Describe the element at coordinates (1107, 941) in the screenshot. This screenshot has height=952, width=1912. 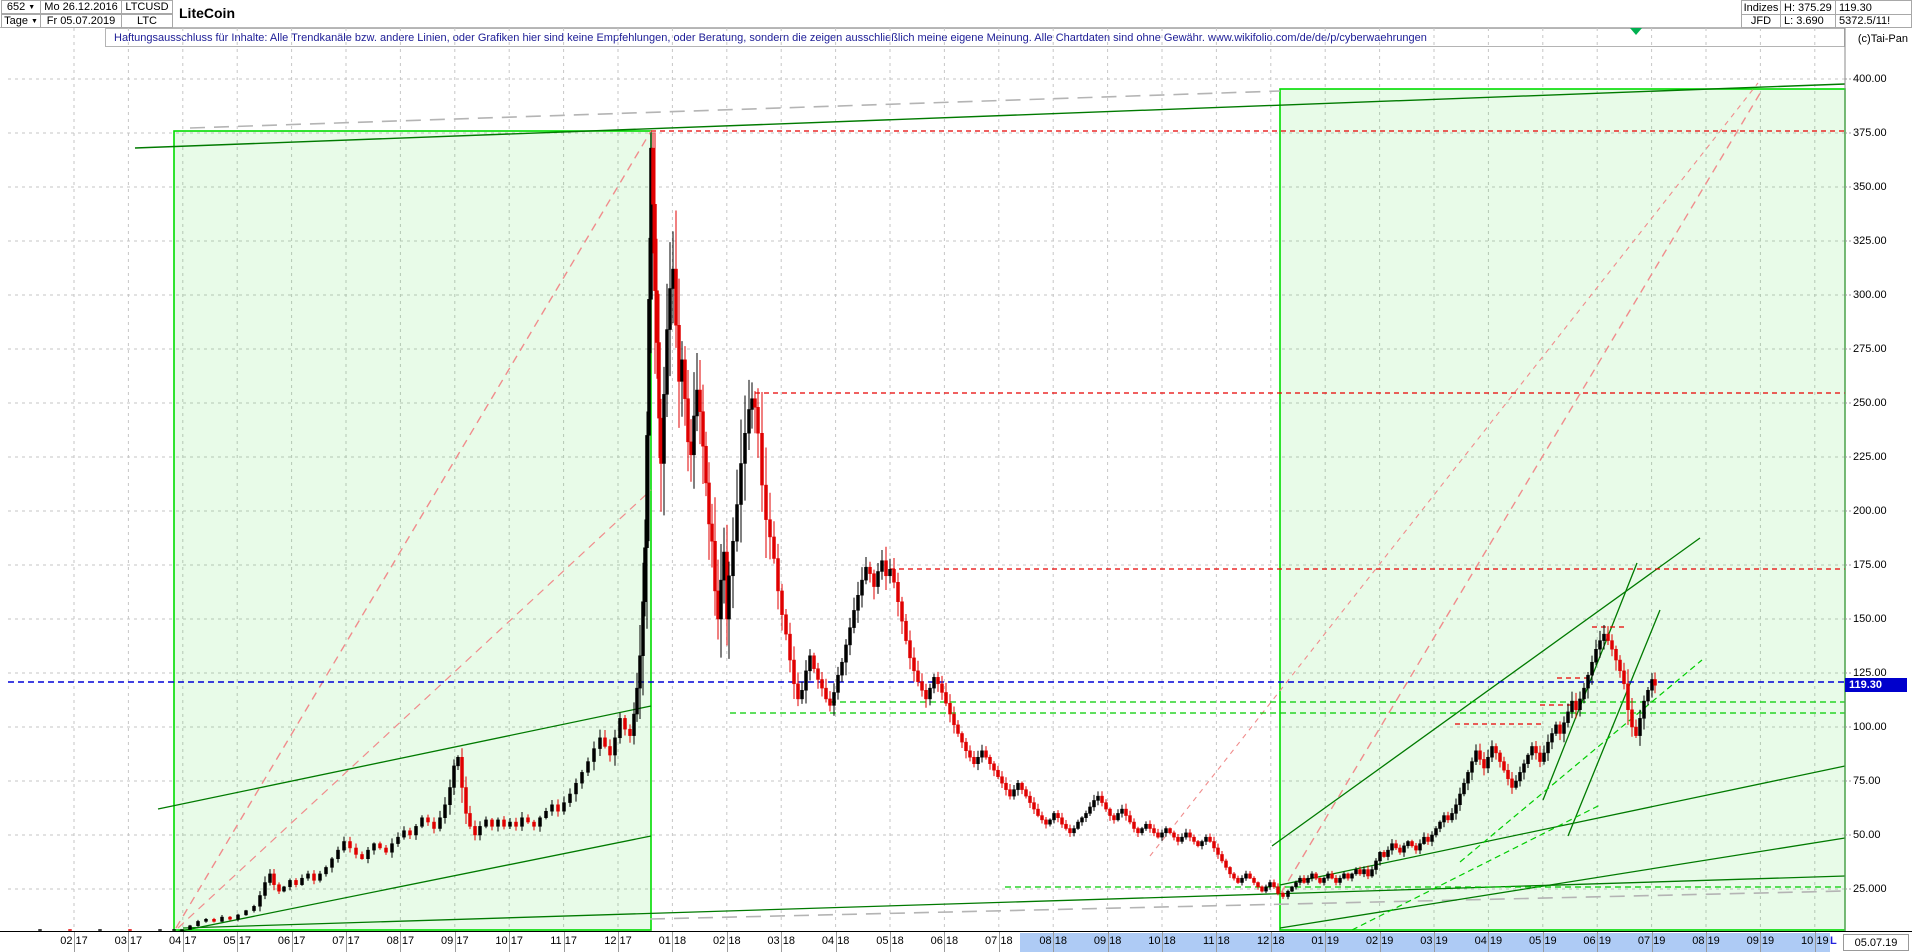
I see `time-axis-label: 09 18` at that location.